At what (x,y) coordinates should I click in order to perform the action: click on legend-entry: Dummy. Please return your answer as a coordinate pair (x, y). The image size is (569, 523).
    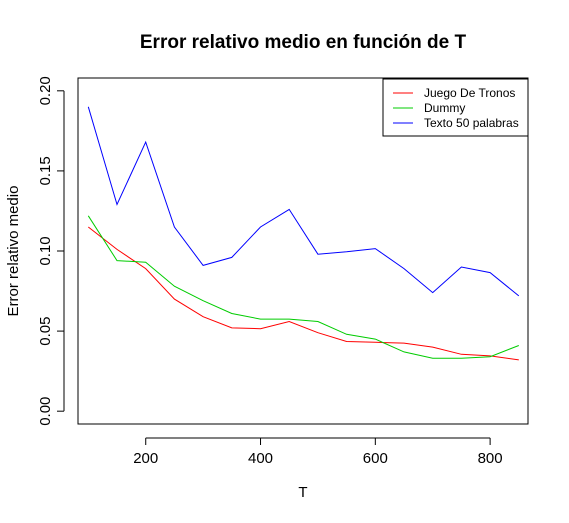
    Looking at the image, I should click on (444, 108).